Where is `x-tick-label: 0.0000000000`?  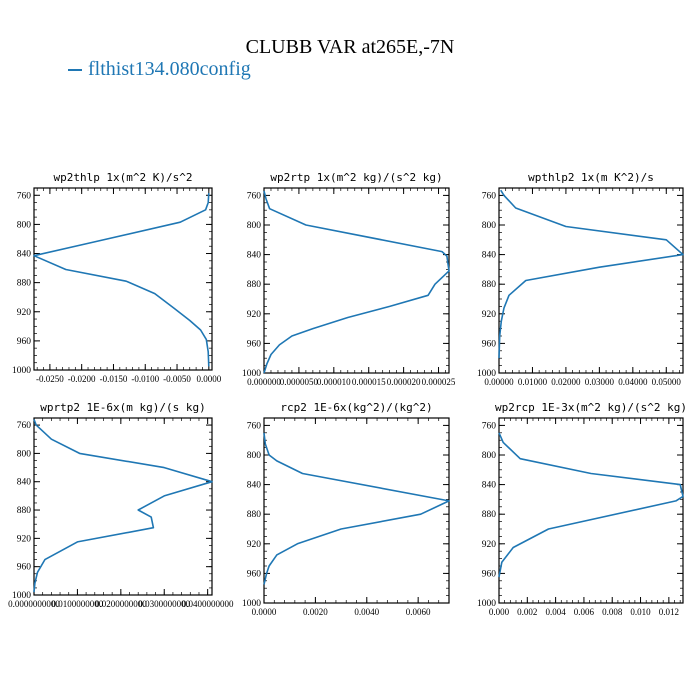
x-tick-label: 0.0000000000 is located at coordinates (34, 604).